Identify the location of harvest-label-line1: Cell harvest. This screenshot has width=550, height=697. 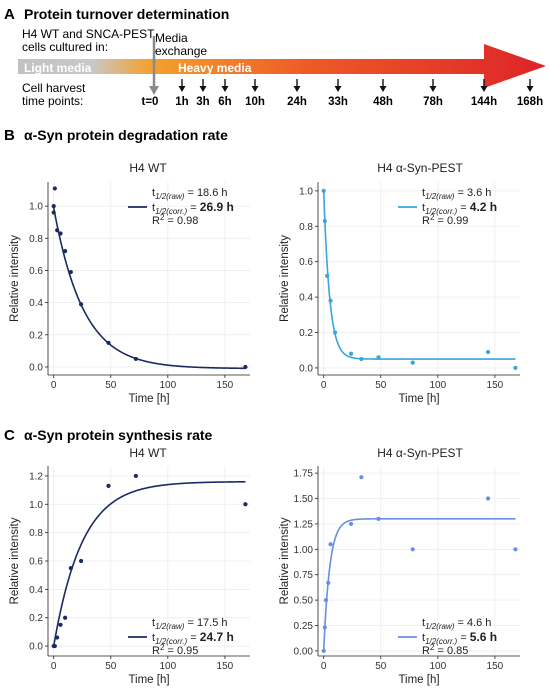
(54, 88).